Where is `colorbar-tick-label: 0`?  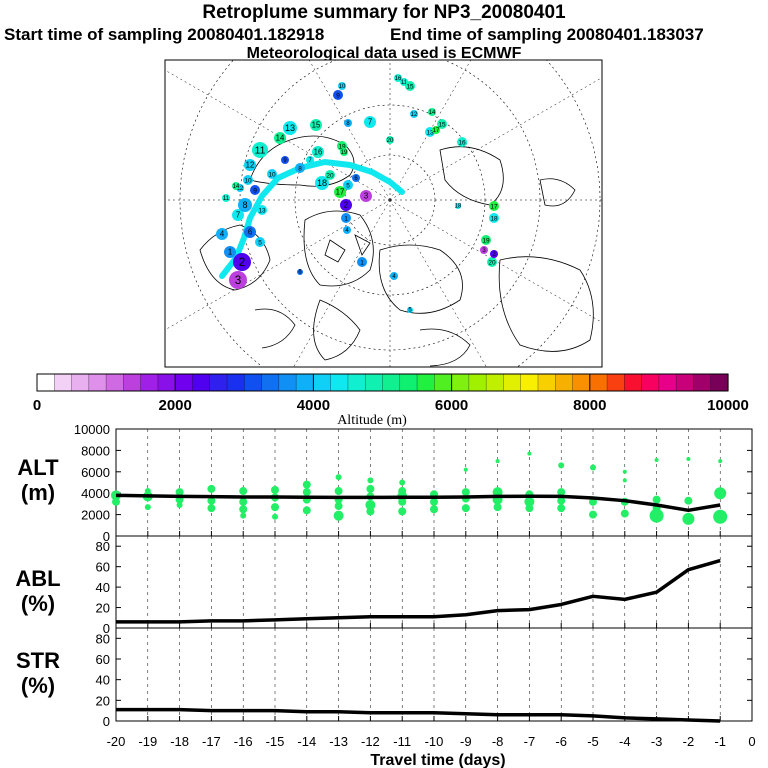
colorbar-tick-label: 0 is located at coordinates (37, 405).